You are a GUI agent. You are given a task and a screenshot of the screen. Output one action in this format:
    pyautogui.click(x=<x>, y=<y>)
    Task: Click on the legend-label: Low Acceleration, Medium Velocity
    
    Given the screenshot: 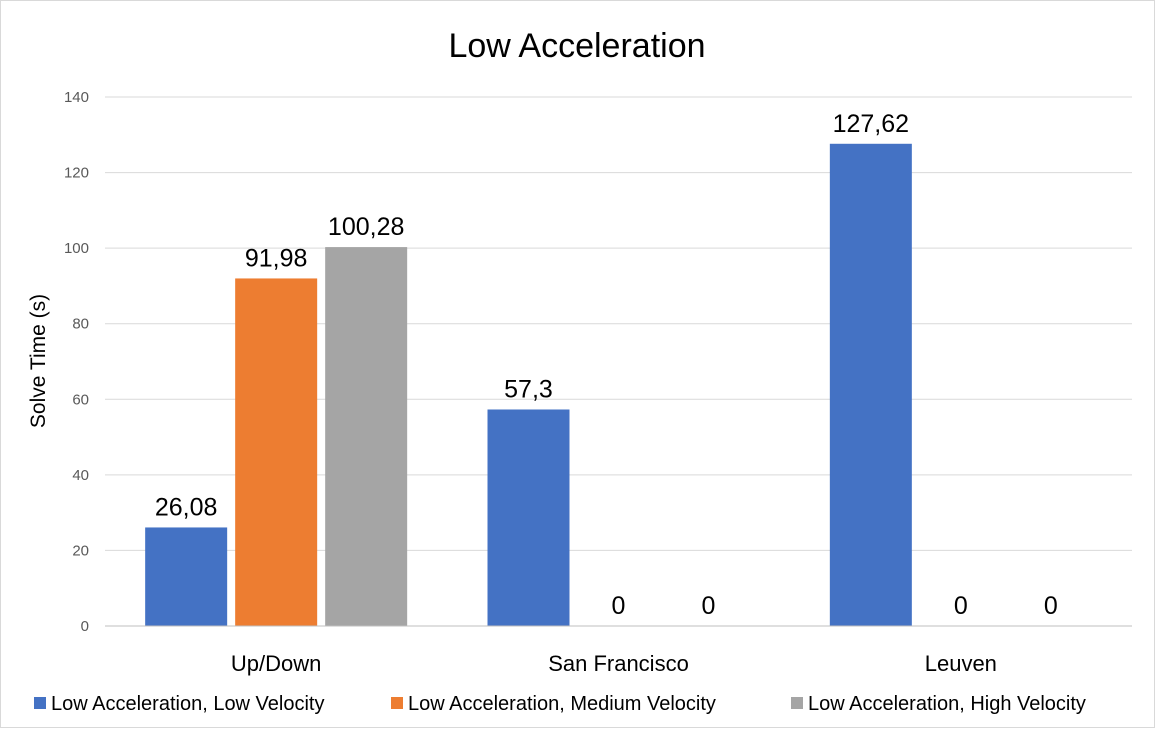 What is the action you would take?
    pyautogui.click(x=562, y=704)
    